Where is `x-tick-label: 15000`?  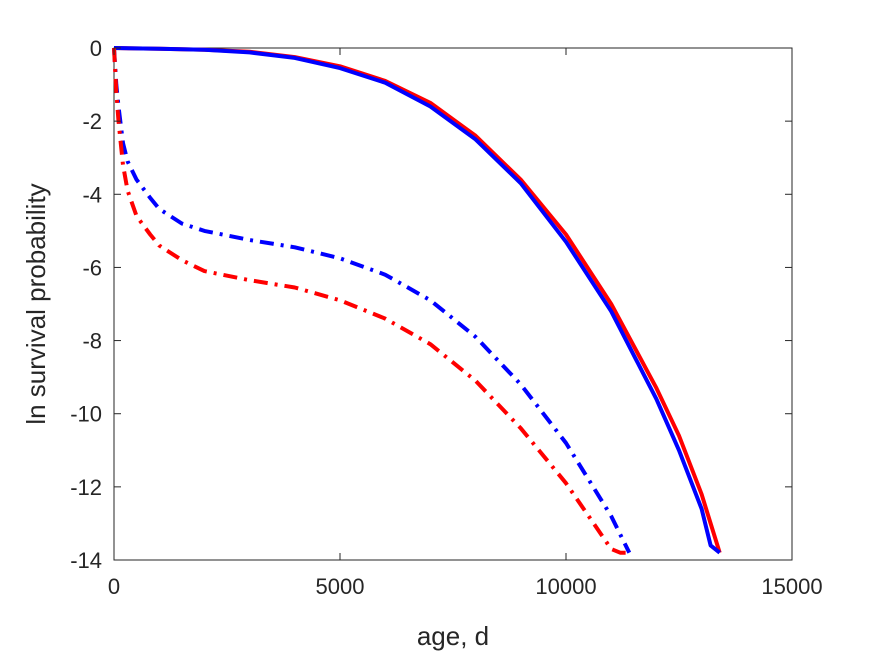
x-tick-label: 15000 is located at coordinates (791, 586).